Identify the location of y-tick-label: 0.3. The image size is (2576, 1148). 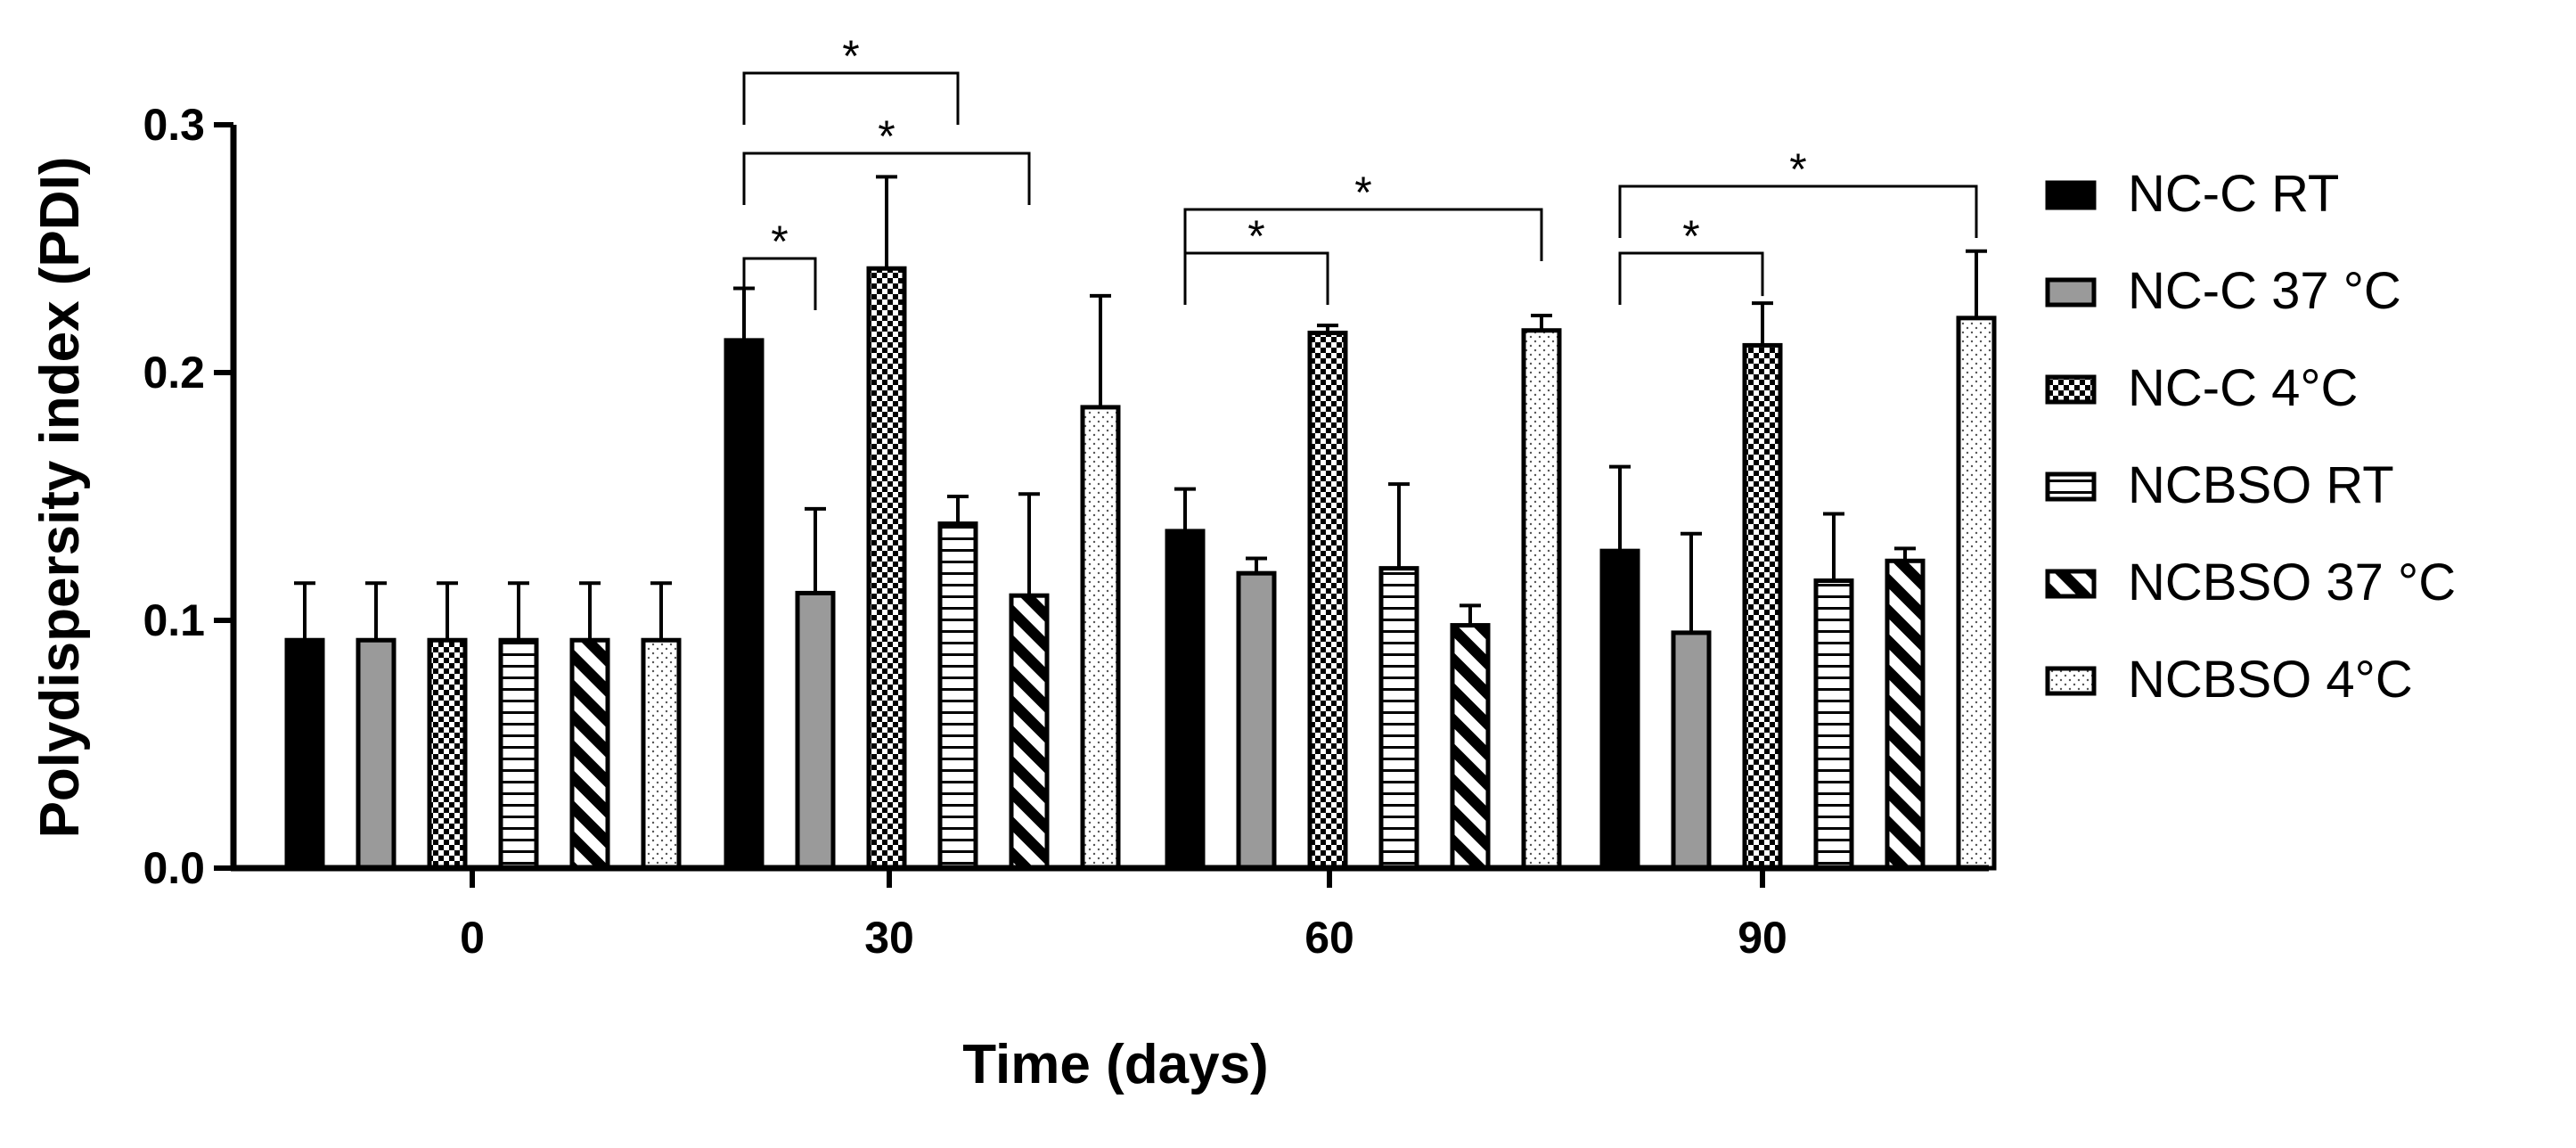
(174, 125).